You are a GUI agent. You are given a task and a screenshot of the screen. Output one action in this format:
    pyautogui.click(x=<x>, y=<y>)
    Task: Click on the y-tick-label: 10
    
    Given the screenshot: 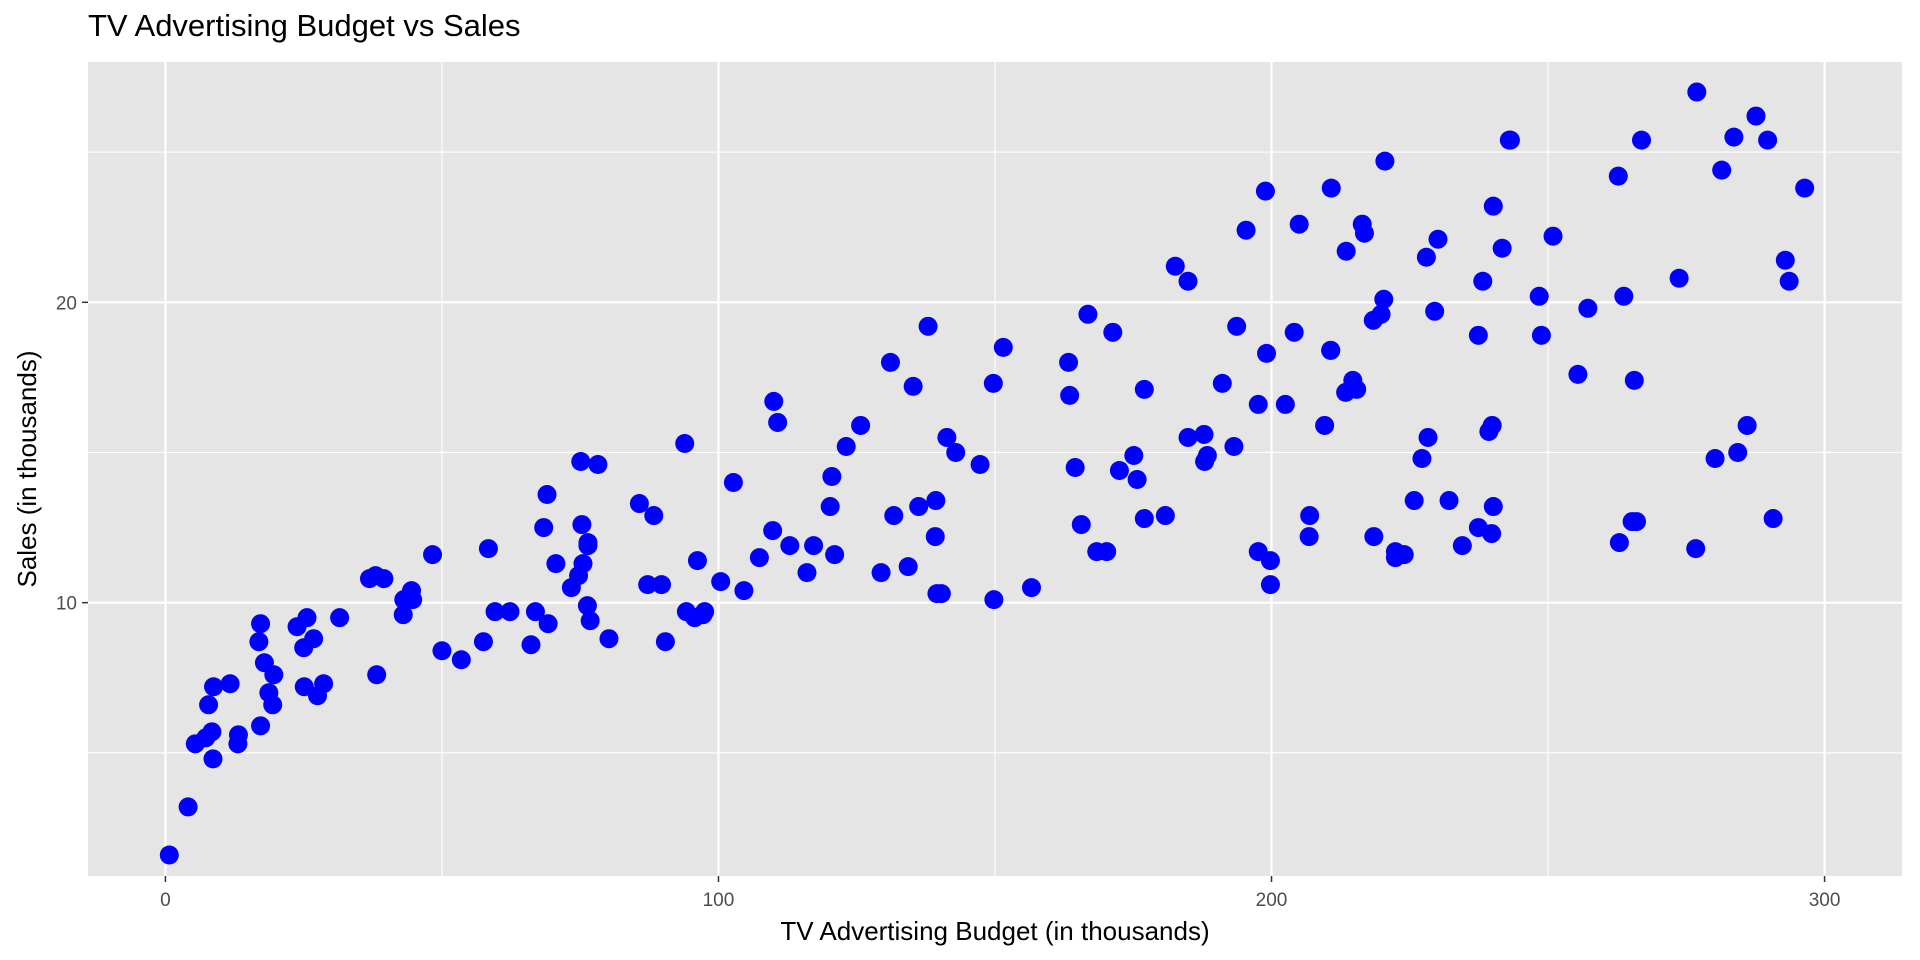 What is the action you would take?
    pyautogui.click(x=66, y=604)
    